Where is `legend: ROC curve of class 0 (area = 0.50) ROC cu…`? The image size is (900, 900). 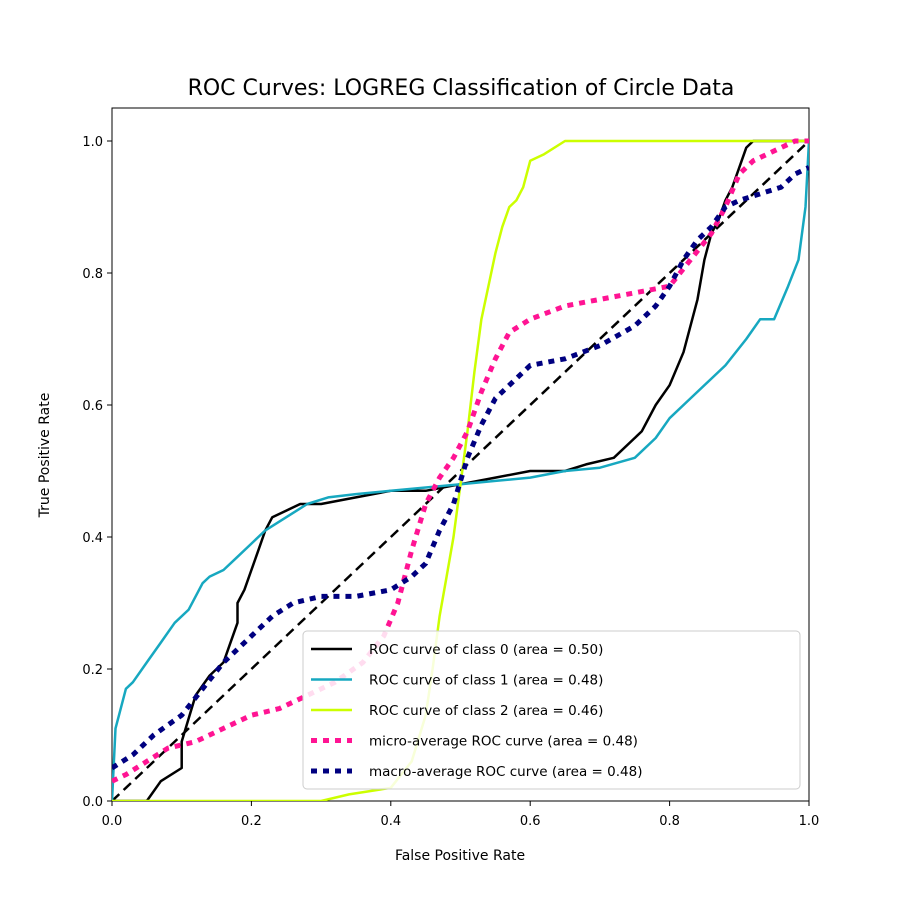
legend: ROC curve of class 0 (area = 0.50) ROC cu… is located at coordinates (551, 710).